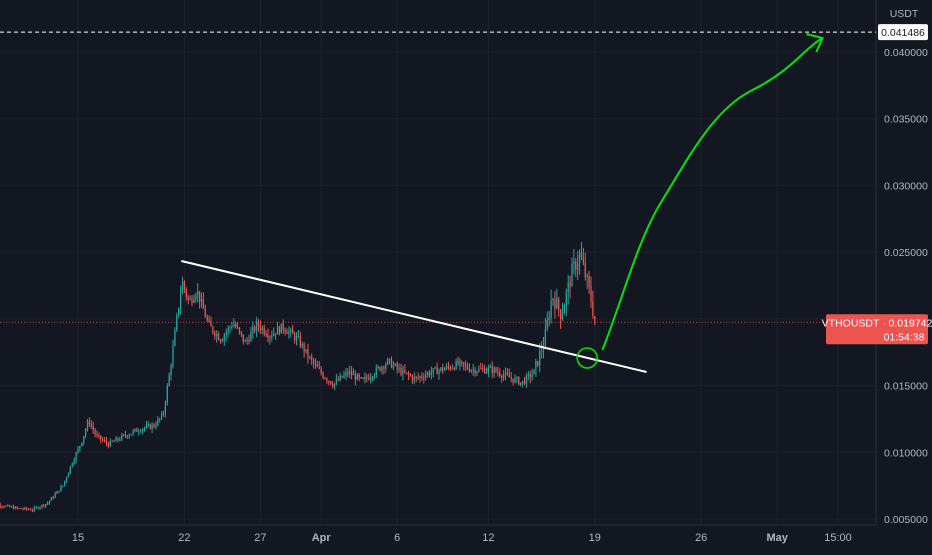 Image resolution: width=932 pixels, height=555 pixels. I want to click on time-tick-label: Apr, so click(322, 538).